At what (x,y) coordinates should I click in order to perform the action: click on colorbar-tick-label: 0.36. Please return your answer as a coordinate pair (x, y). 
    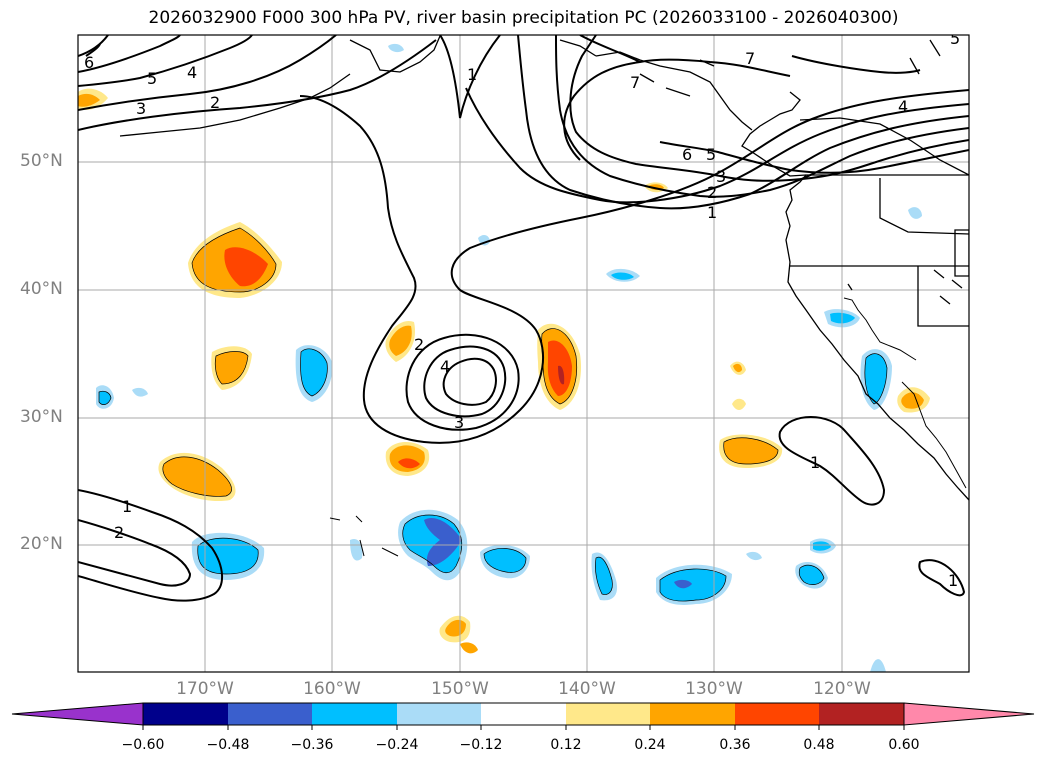
    Looking at the image, I should click on (735, 745).